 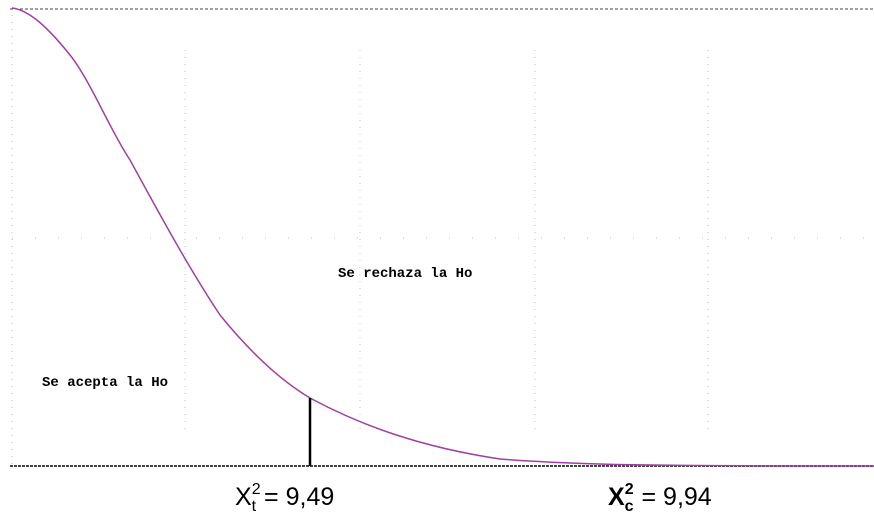 I want to click on accept-label: Se acepta la Ho, so click(x=105, y=383).